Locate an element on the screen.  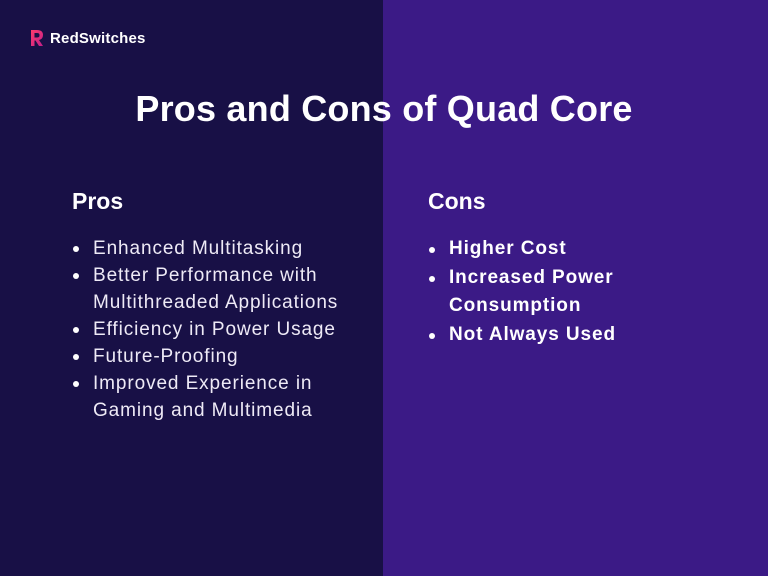
pros-item: Efficiency in Power Usage is located at coordinates (222, 329).